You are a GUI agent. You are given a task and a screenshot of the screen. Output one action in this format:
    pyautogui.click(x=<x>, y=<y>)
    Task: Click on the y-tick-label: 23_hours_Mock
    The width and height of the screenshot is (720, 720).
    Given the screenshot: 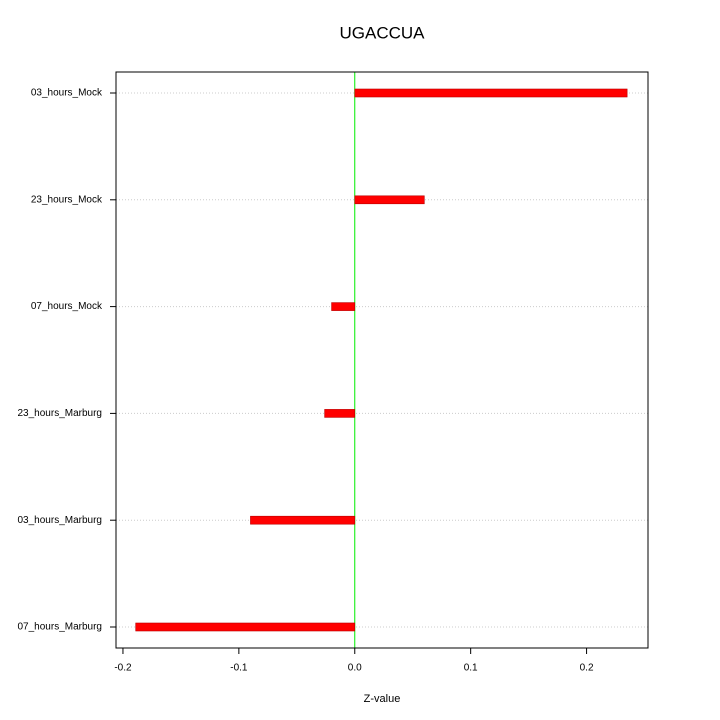 What is the action you would take?
    pyautogui.click(x=67, y=199)
    